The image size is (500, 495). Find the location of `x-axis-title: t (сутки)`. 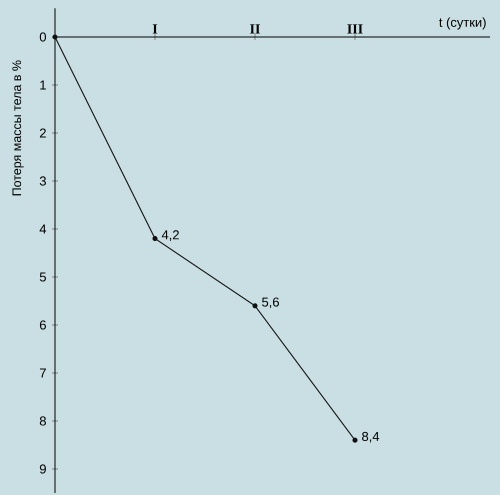

x-axis-title: t (сутки) is located at coordinates (462, 23).